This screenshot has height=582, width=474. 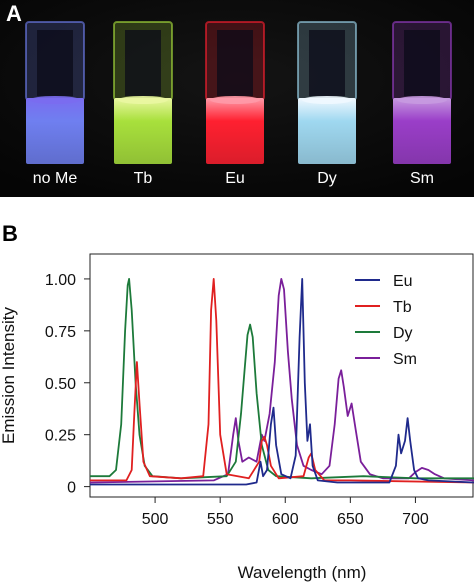 I want to click on vial-tb, so click(x=143, y=92).